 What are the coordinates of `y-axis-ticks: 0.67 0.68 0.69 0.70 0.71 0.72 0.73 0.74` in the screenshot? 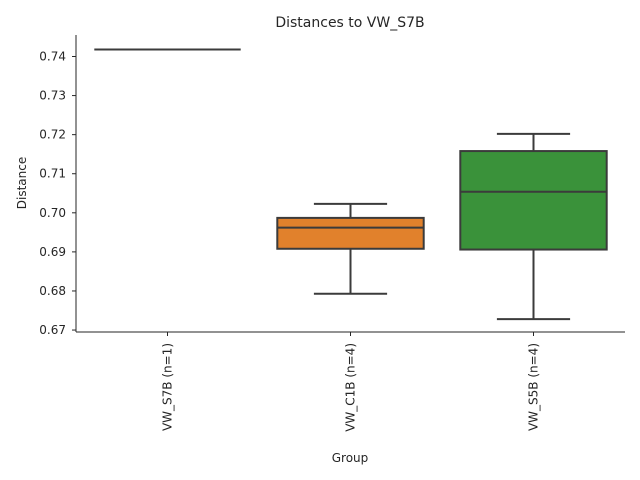 It's located at (57, 193).